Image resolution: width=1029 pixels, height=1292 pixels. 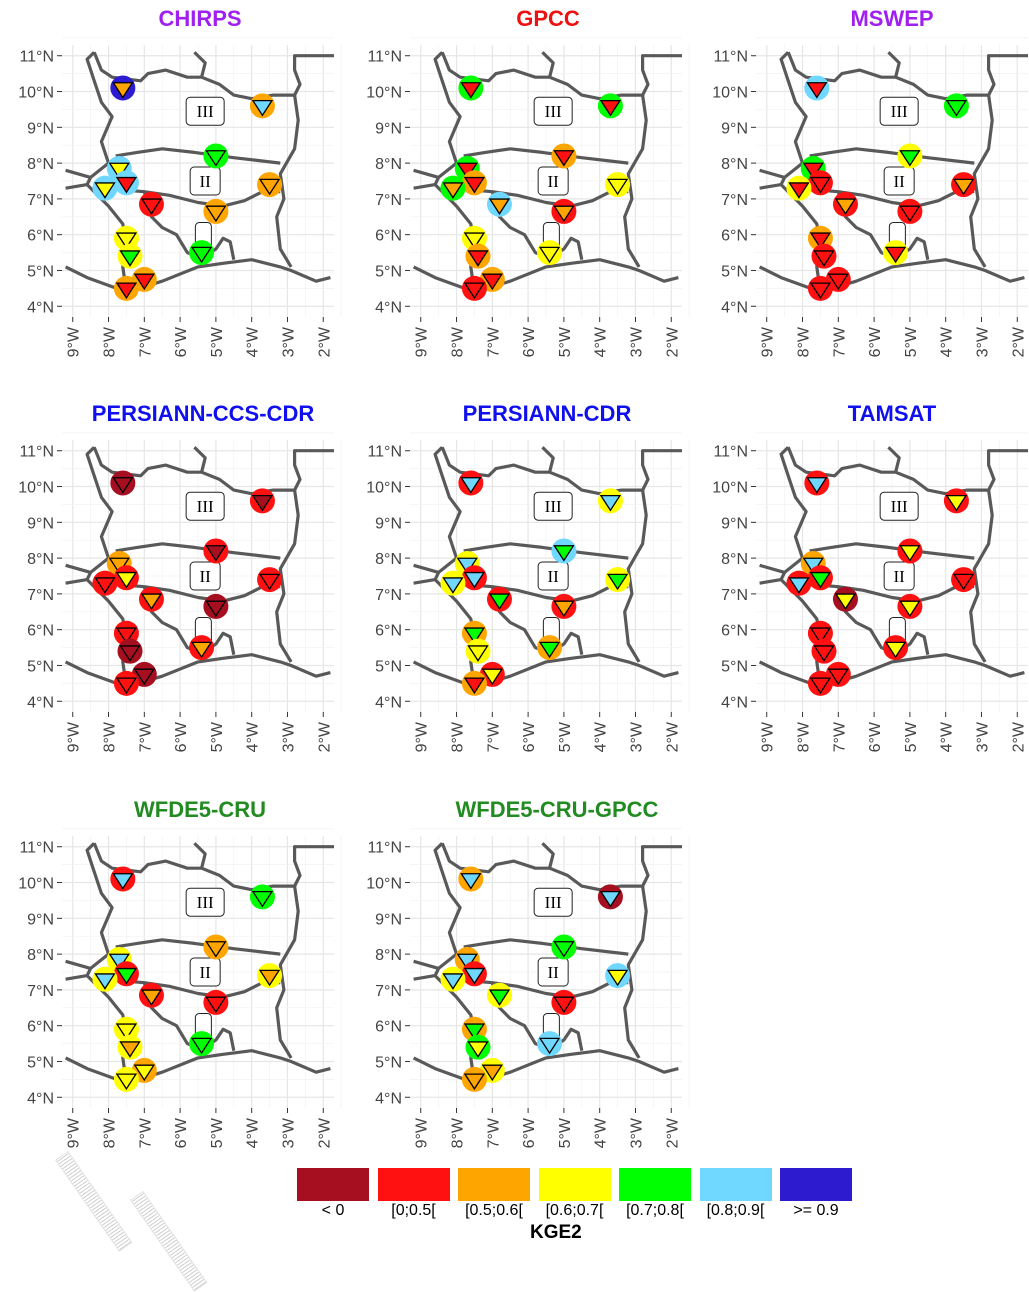 I want to click on legend-label: < 0, so click(x=333, y=1210).